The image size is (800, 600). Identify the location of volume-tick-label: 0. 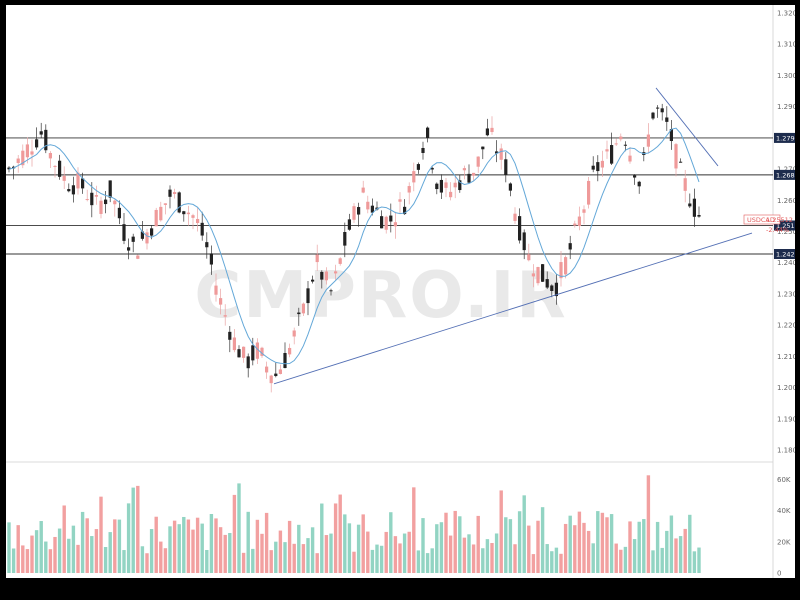
(779, 574).